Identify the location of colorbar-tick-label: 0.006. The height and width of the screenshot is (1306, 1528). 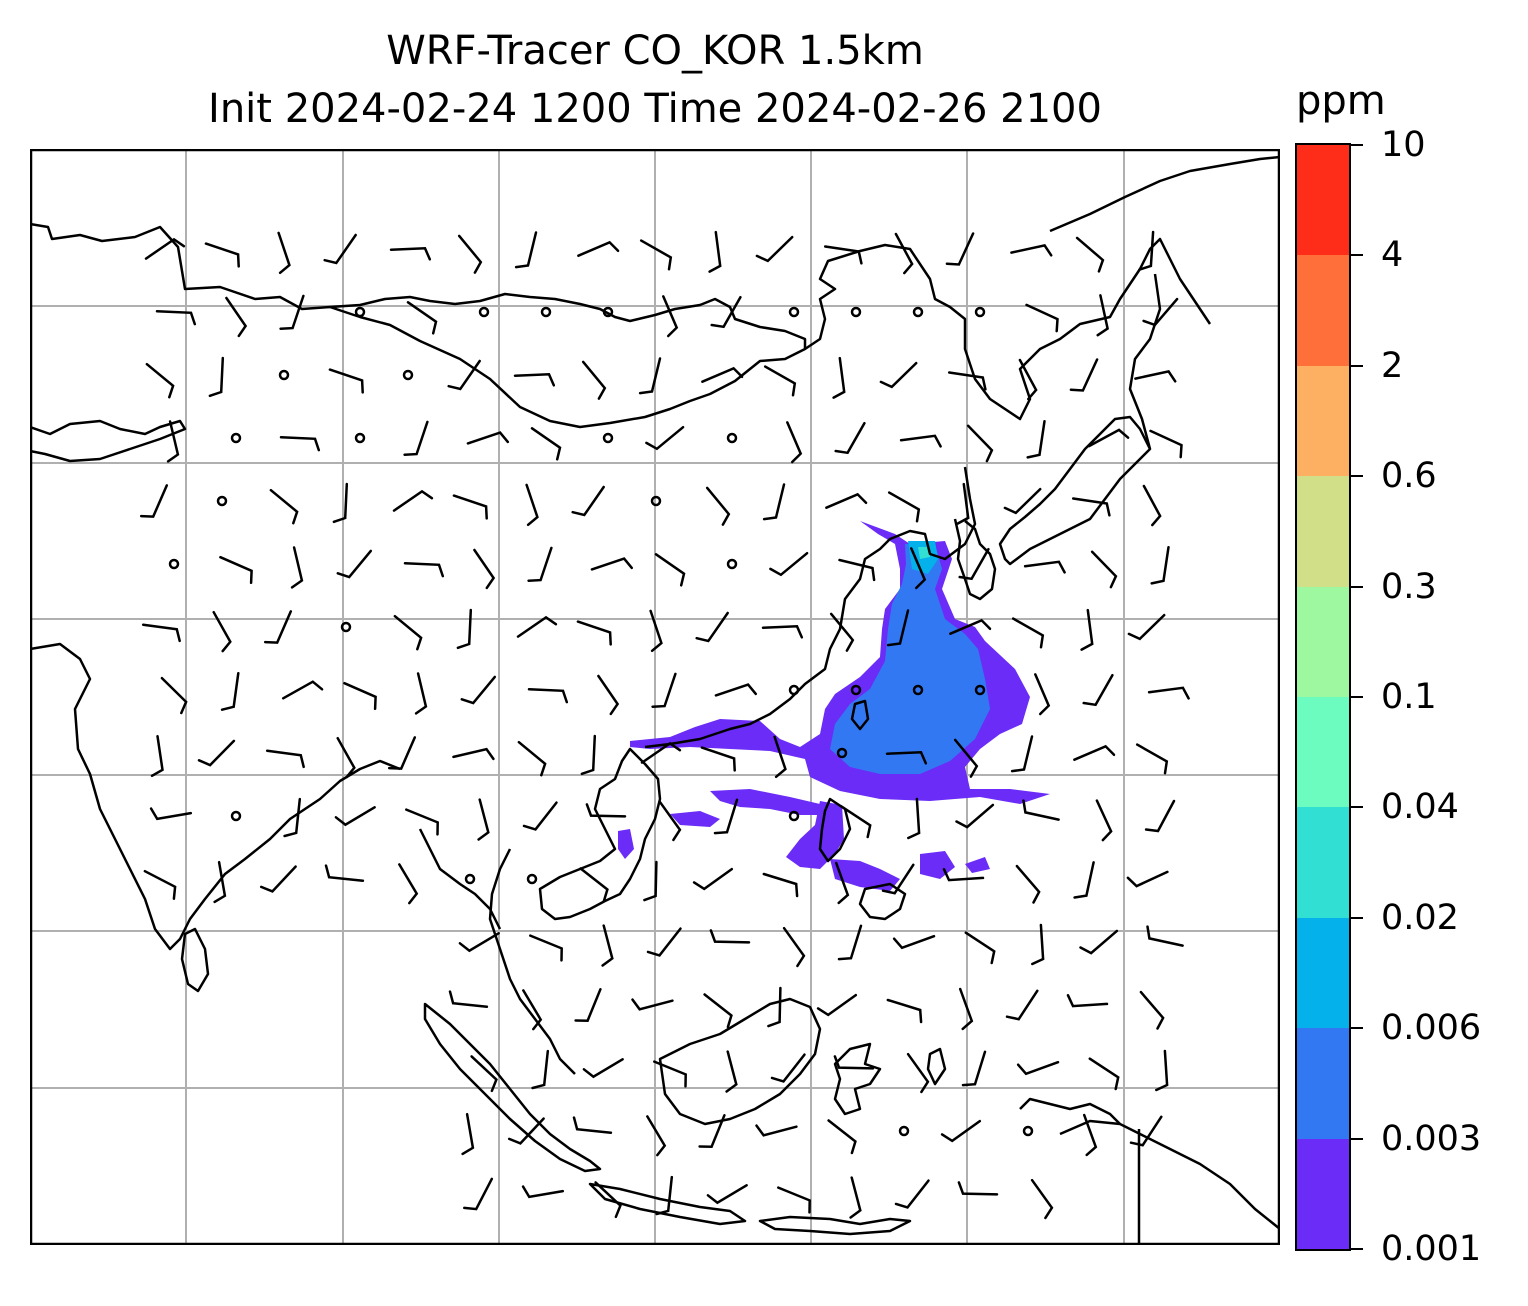
(1431, 1028).